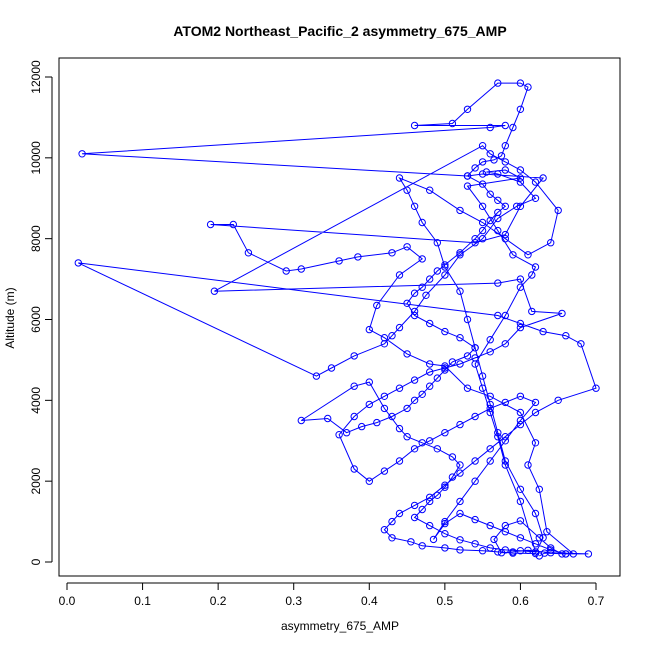 This screenshot has height=650, width=650. I want to click on x-tick-label: 0.3, so click(293, 601).